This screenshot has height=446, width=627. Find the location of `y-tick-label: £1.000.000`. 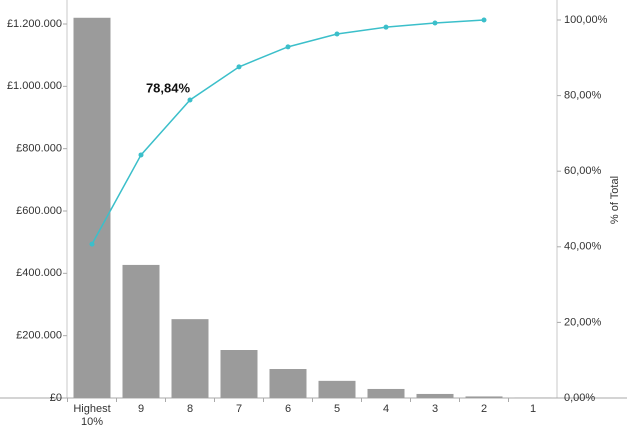

y-tick-label: £1.000.000 is located at coordinates (34, 86).